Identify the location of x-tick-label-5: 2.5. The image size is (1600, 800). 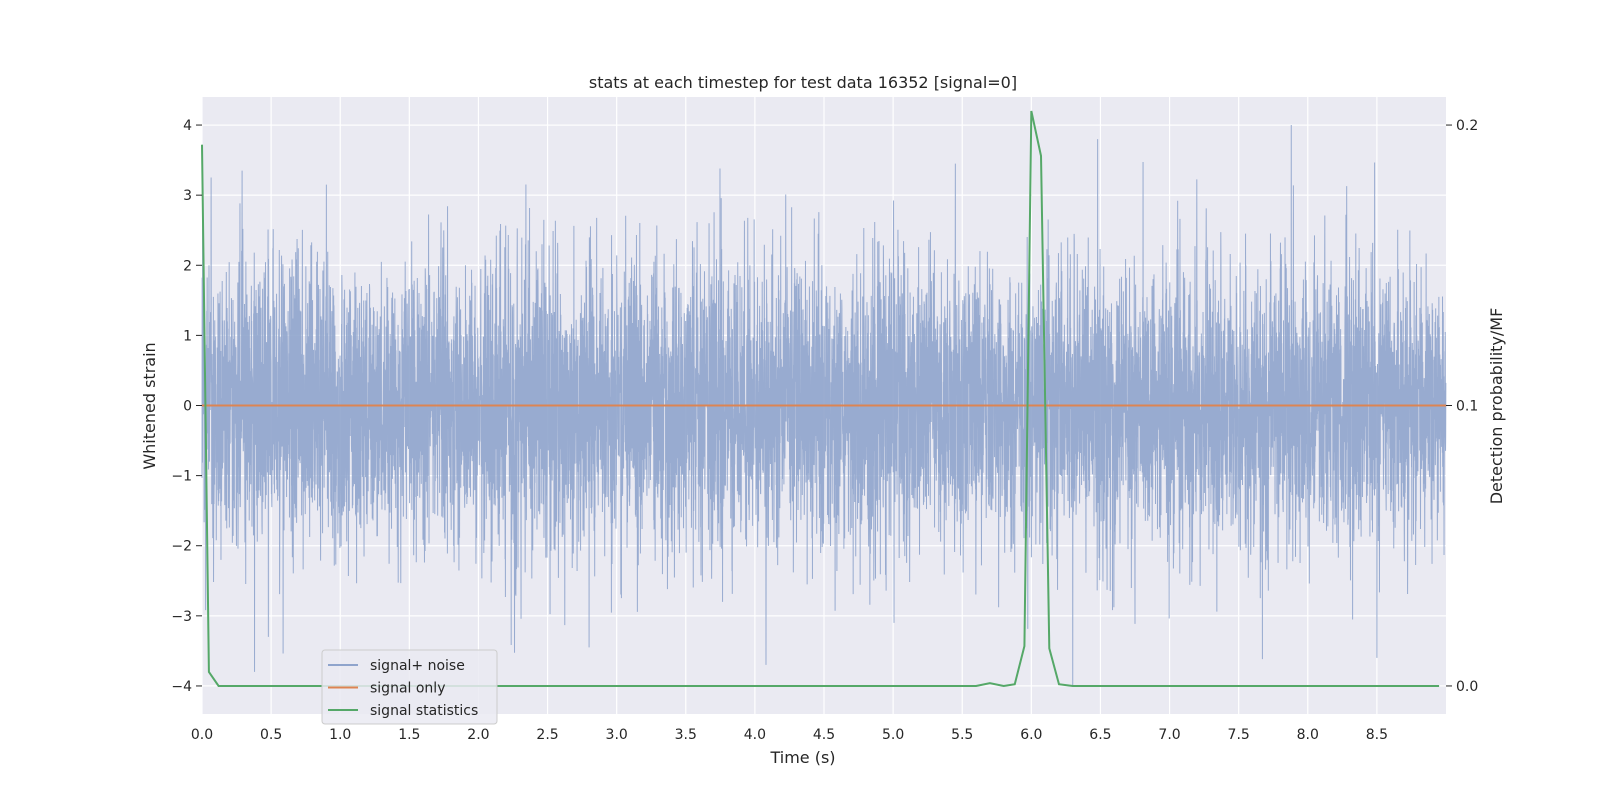
(547, 735).